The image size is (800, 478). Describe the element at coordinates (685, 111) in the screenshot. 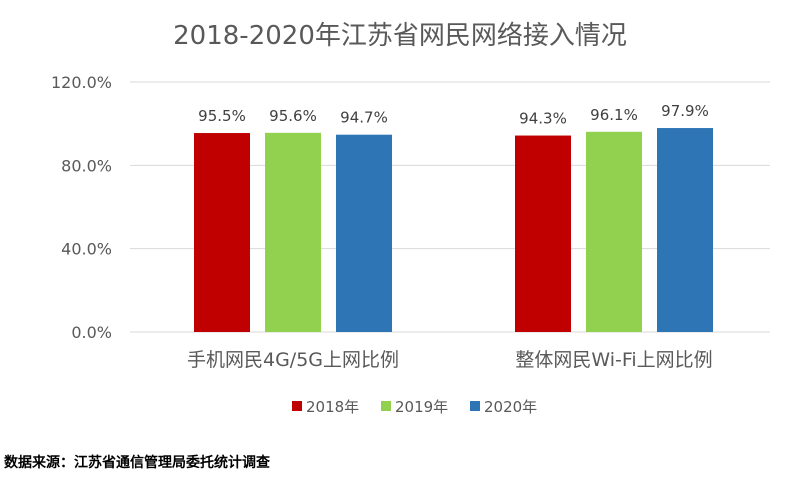

I see `data-label: 97.9%` at that location.